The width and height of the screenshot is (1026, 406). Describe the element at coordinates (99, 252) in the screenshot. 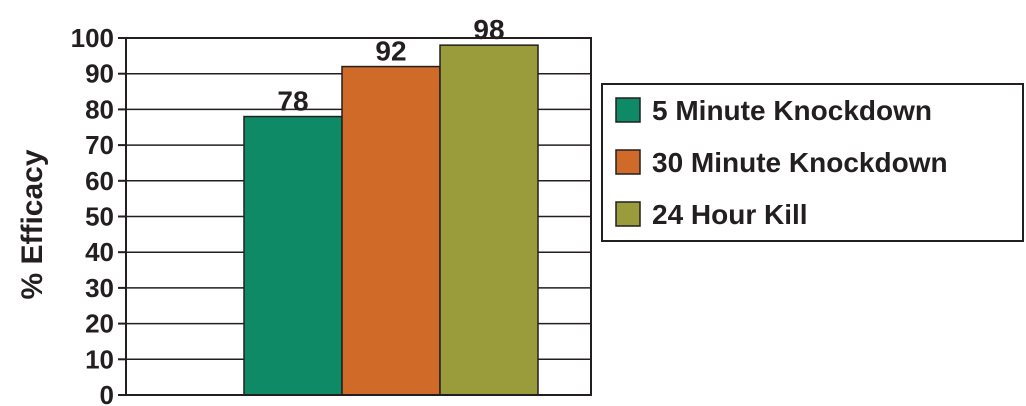

I see `y-tick-label-40: 40` at that location.